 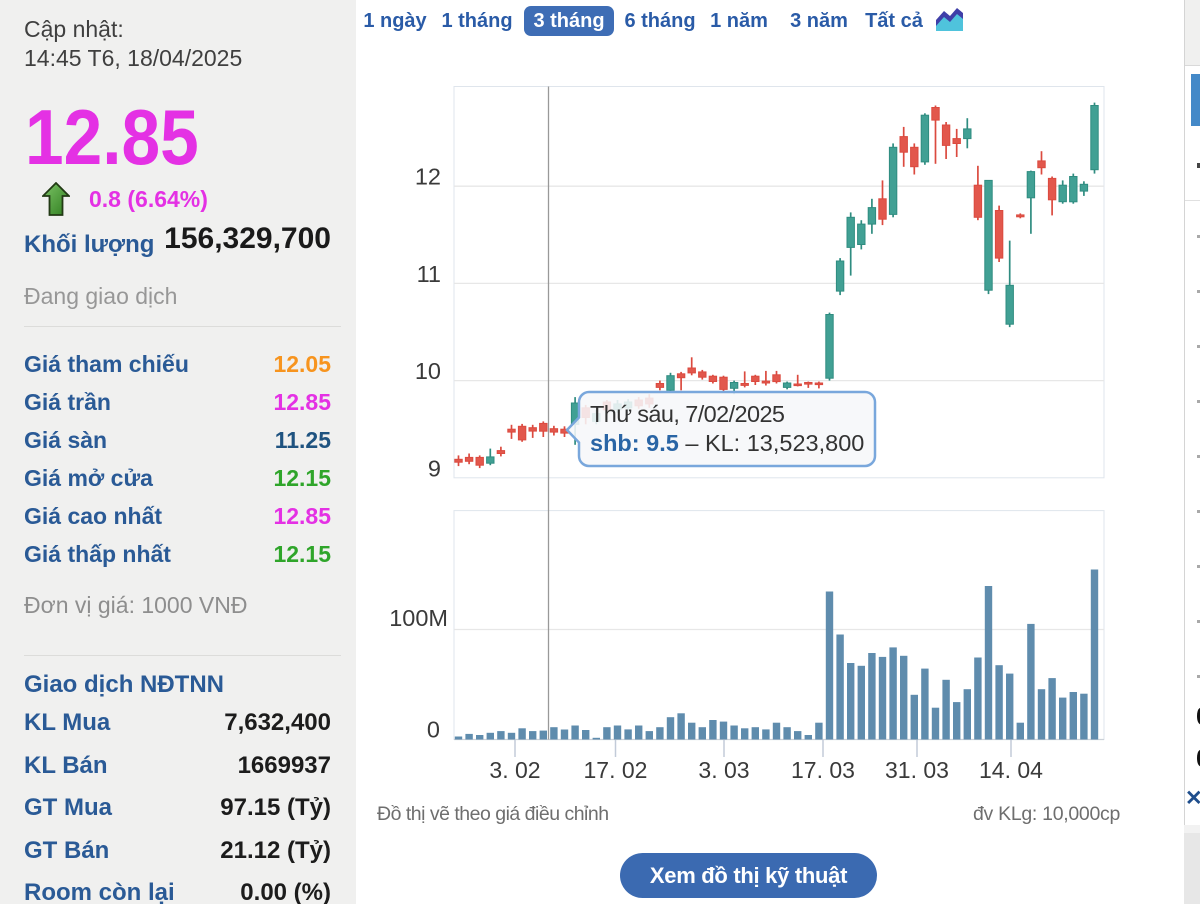 What do you see at coordinates (917, 770) in the screenshot?
I see `svg-text: 31. 03` at bounding box center [917, 770].